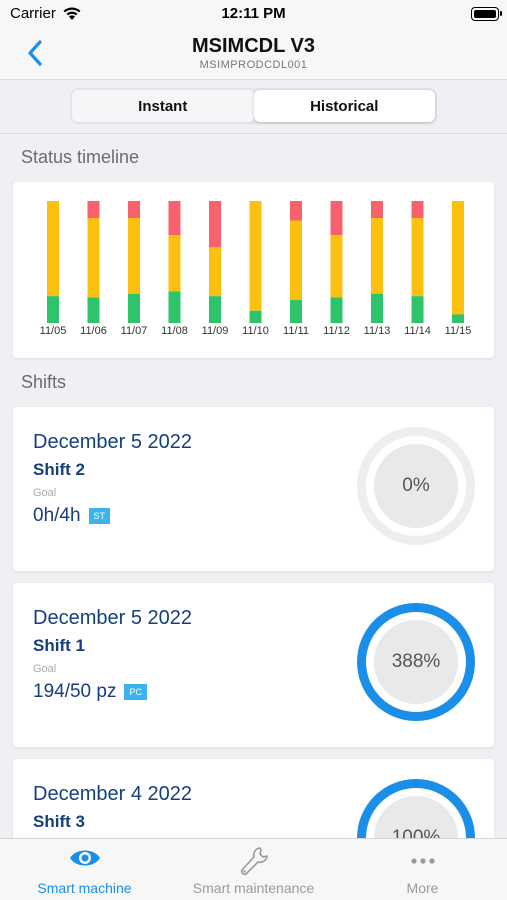 The image size is (507, 900). What do you see at coordinates (174, 331) in the screenshot?
I see `timeline-date-label: 11/08` at bounding box center [174, 331].